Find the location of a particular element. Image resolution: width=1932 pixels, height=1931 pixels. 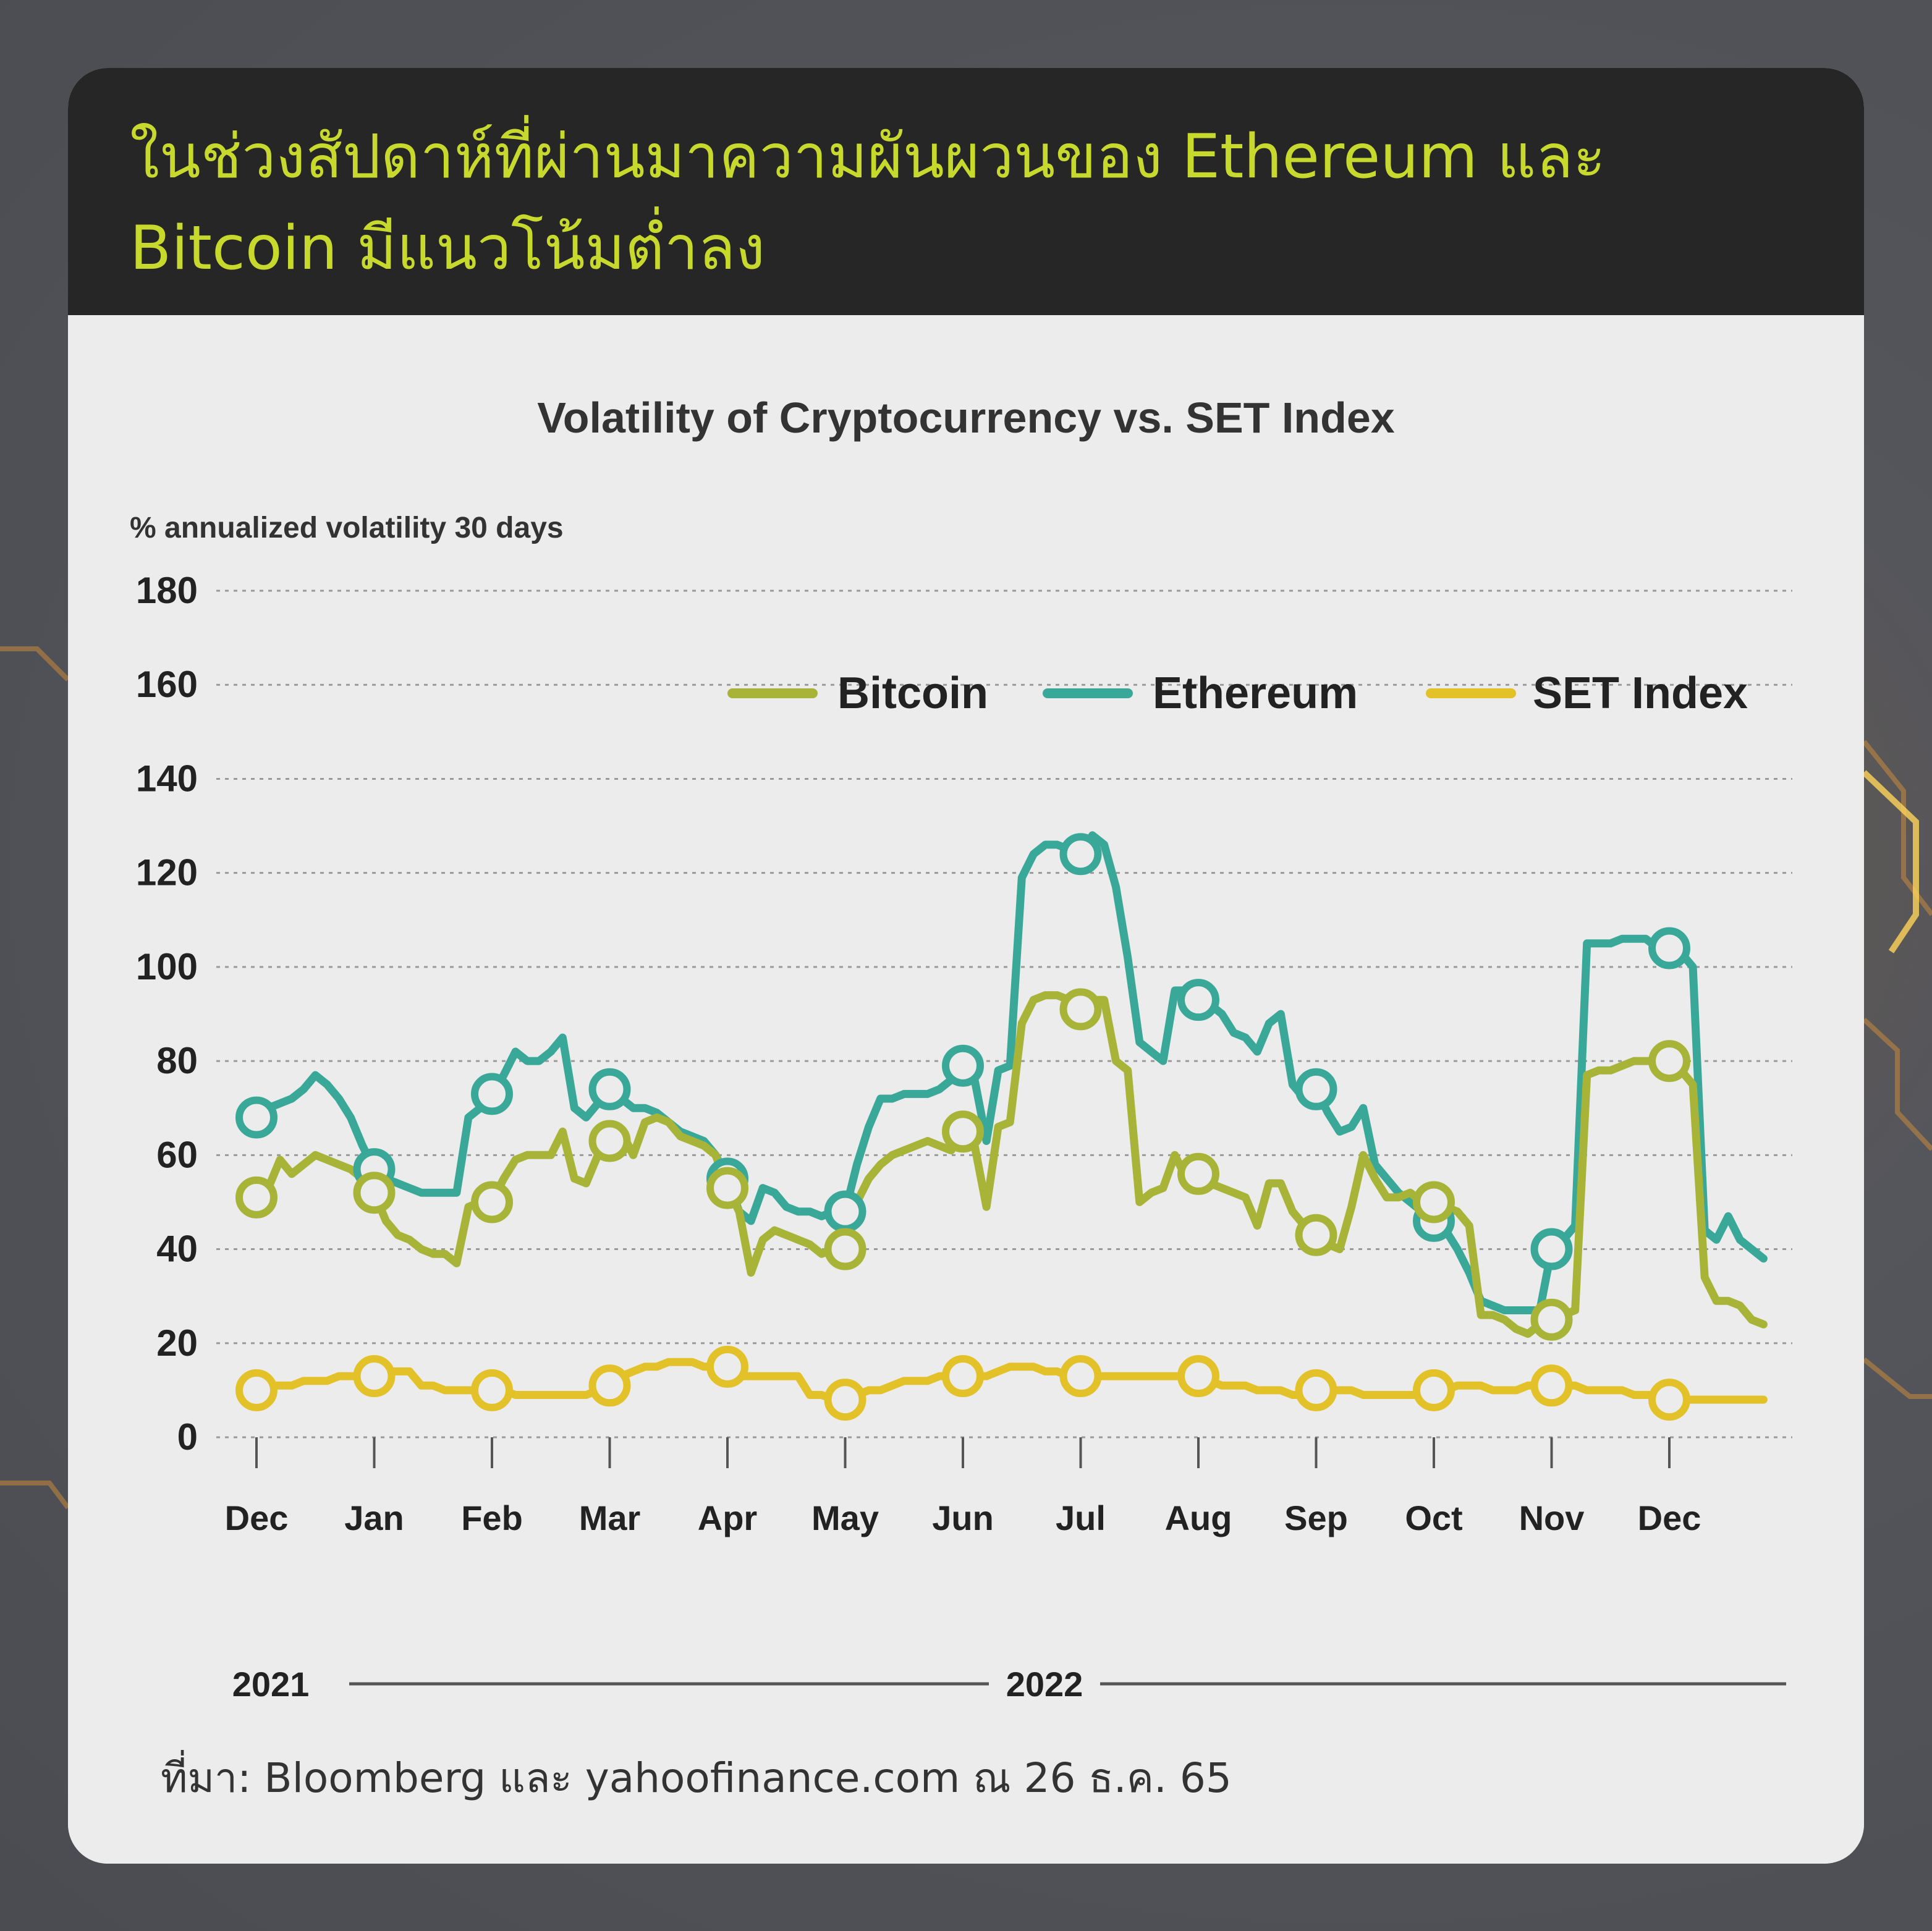

year-label: 2021 is located at coordinates (271, 1684).